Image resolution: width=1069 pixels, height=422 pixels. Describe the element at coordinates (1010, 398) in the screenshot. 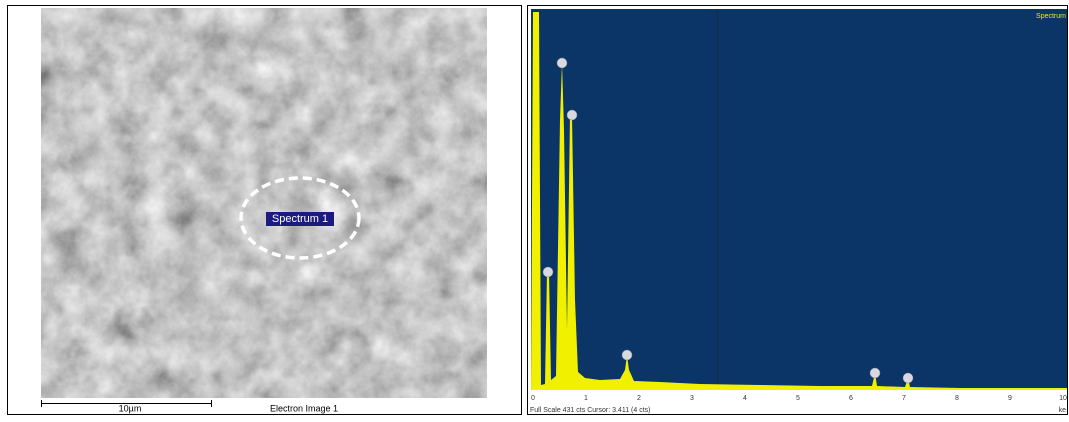

I see `x-tick-label: 9` at that location.